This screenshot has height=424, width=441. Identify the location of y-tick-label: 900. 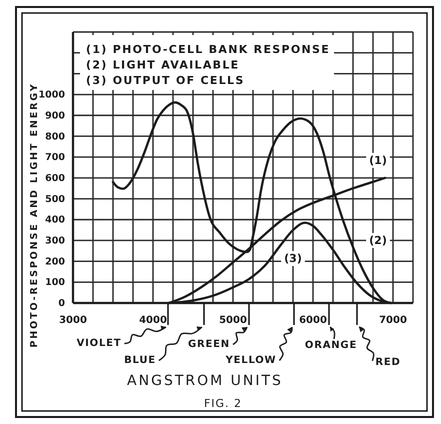
(55, 116).